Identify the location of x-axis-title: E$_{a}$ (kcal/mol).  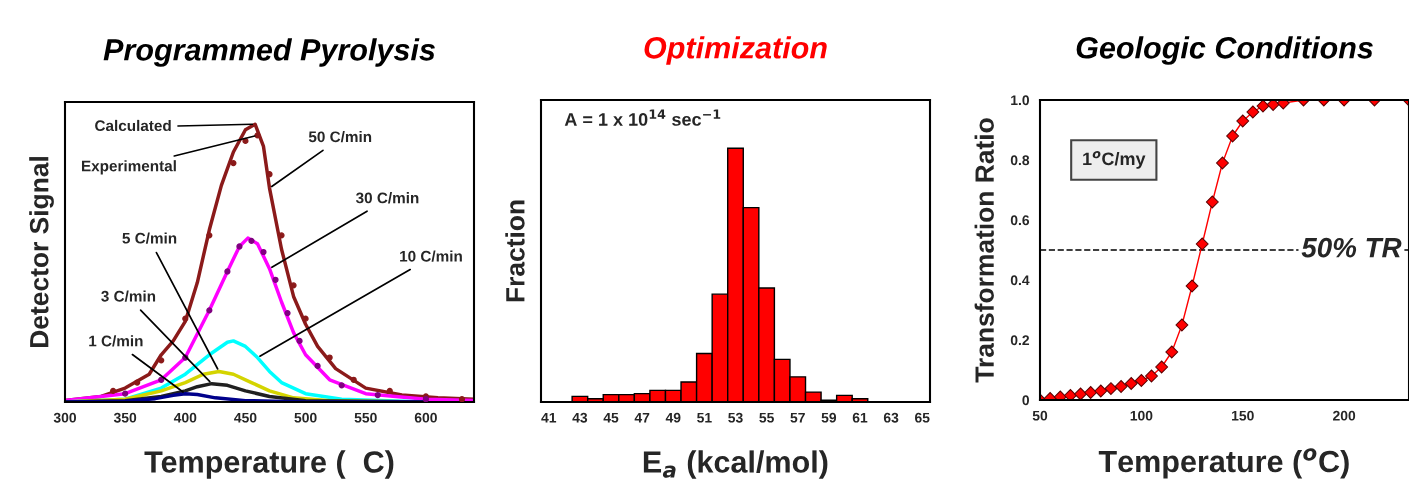
(735, 464).